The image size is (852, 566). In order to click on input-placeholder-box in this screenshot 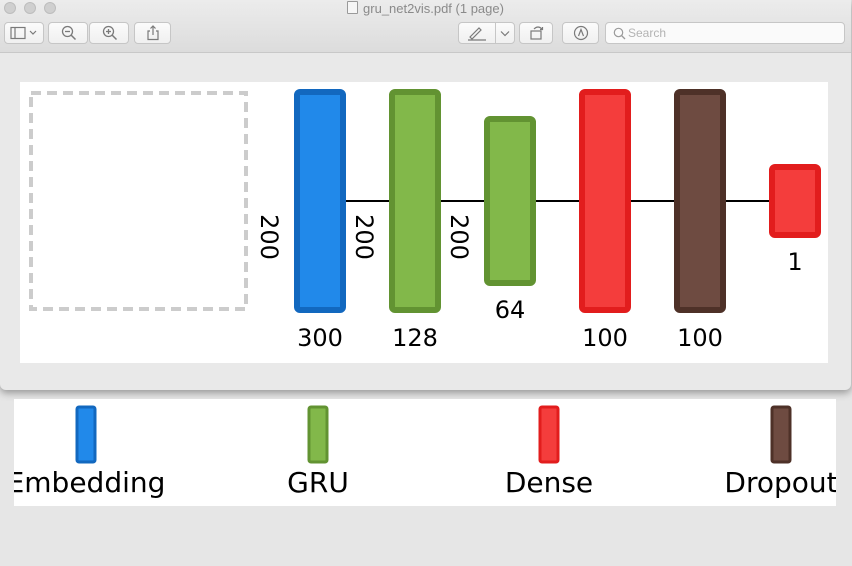, I will do `click(138, 201)`.